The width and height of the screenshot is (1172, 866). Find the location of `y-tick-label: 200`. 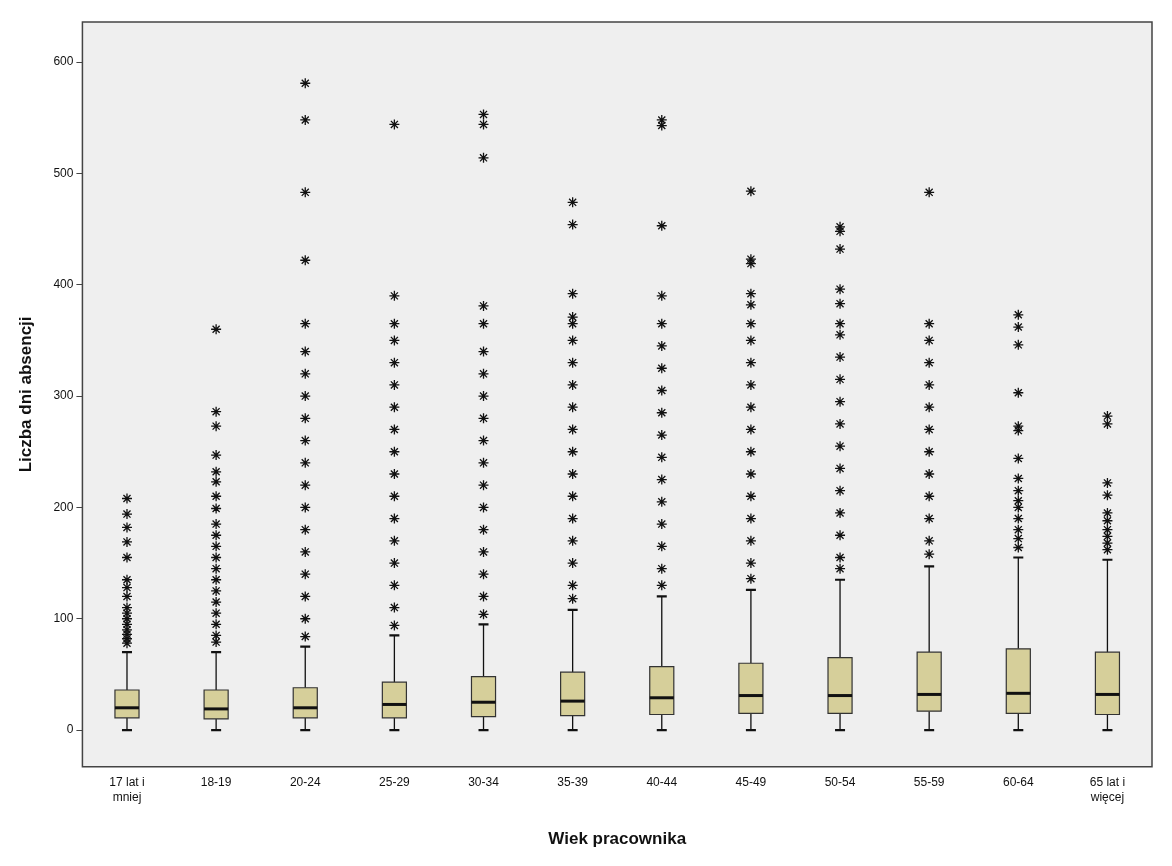

y-tick-label: 200 is located at coordinates (63, 506).